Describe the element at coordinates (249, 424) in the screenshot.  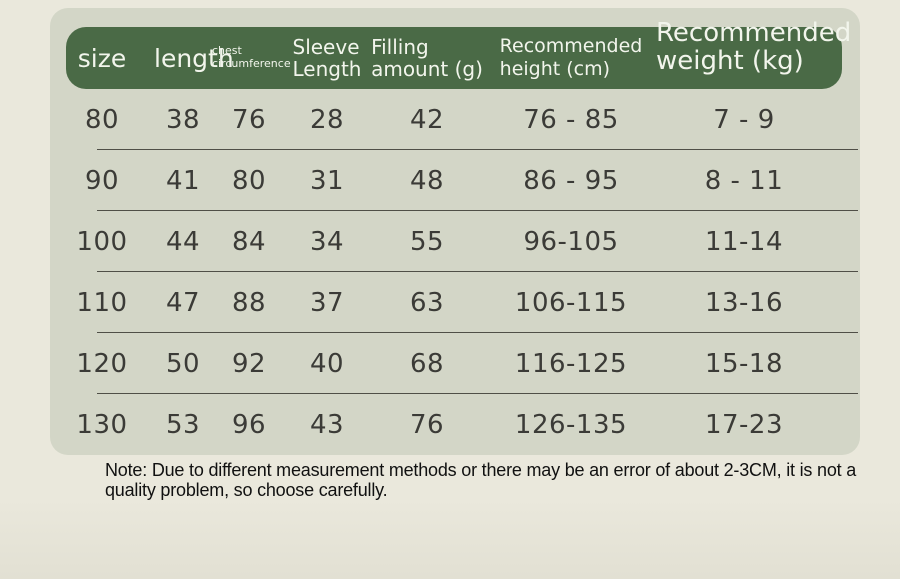
I see `table-cell: 96` at that location.